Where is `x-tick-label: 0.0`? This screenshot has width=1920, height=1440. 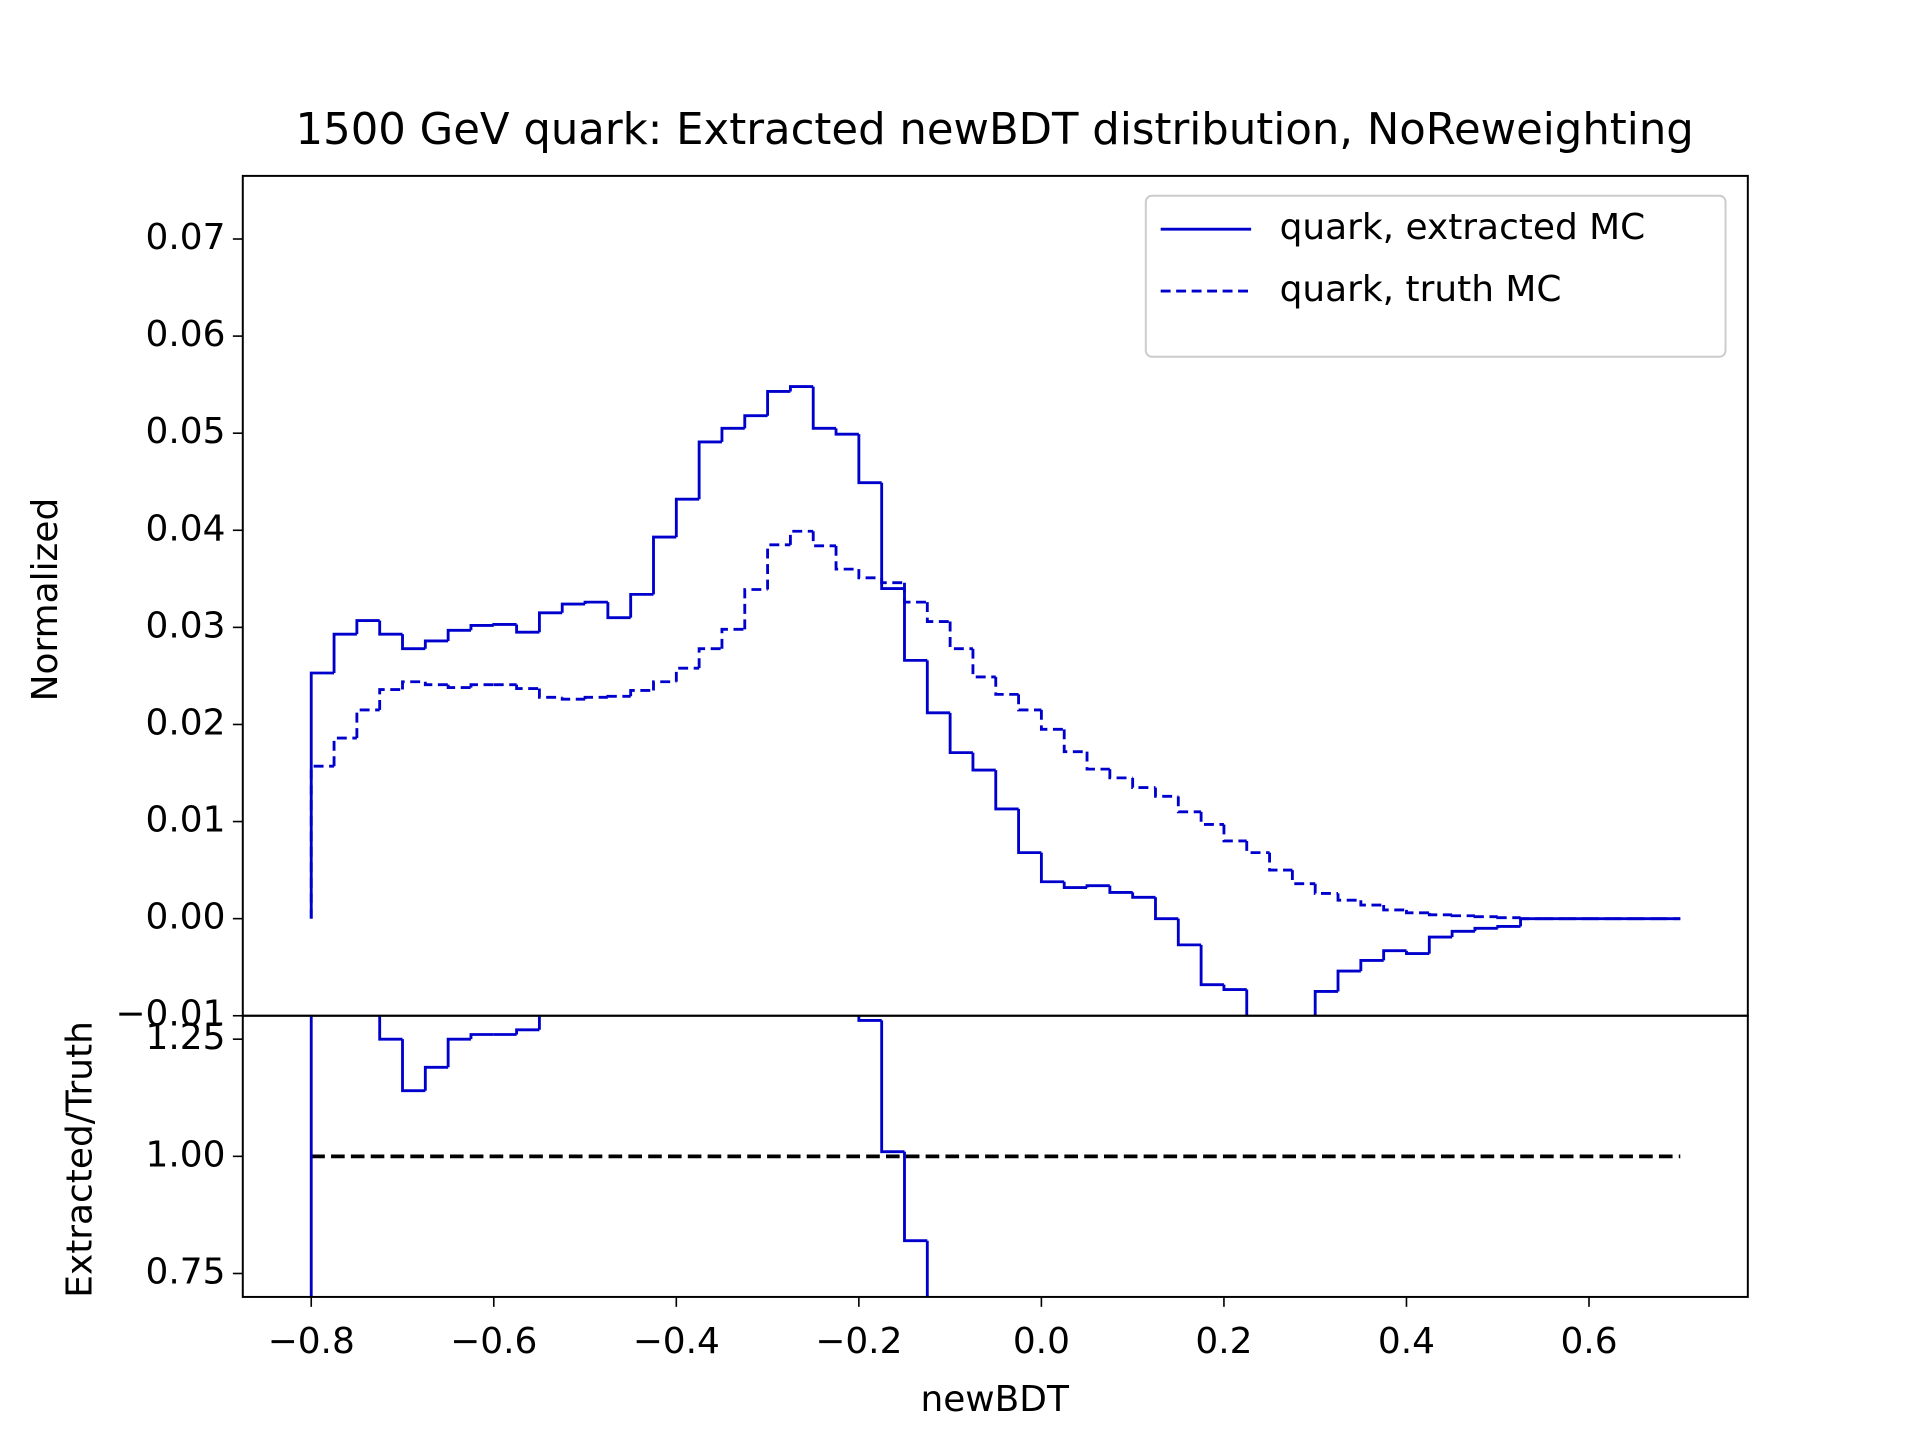 x-tick-label: 0.0 is located at coordinates (1041, 1341).